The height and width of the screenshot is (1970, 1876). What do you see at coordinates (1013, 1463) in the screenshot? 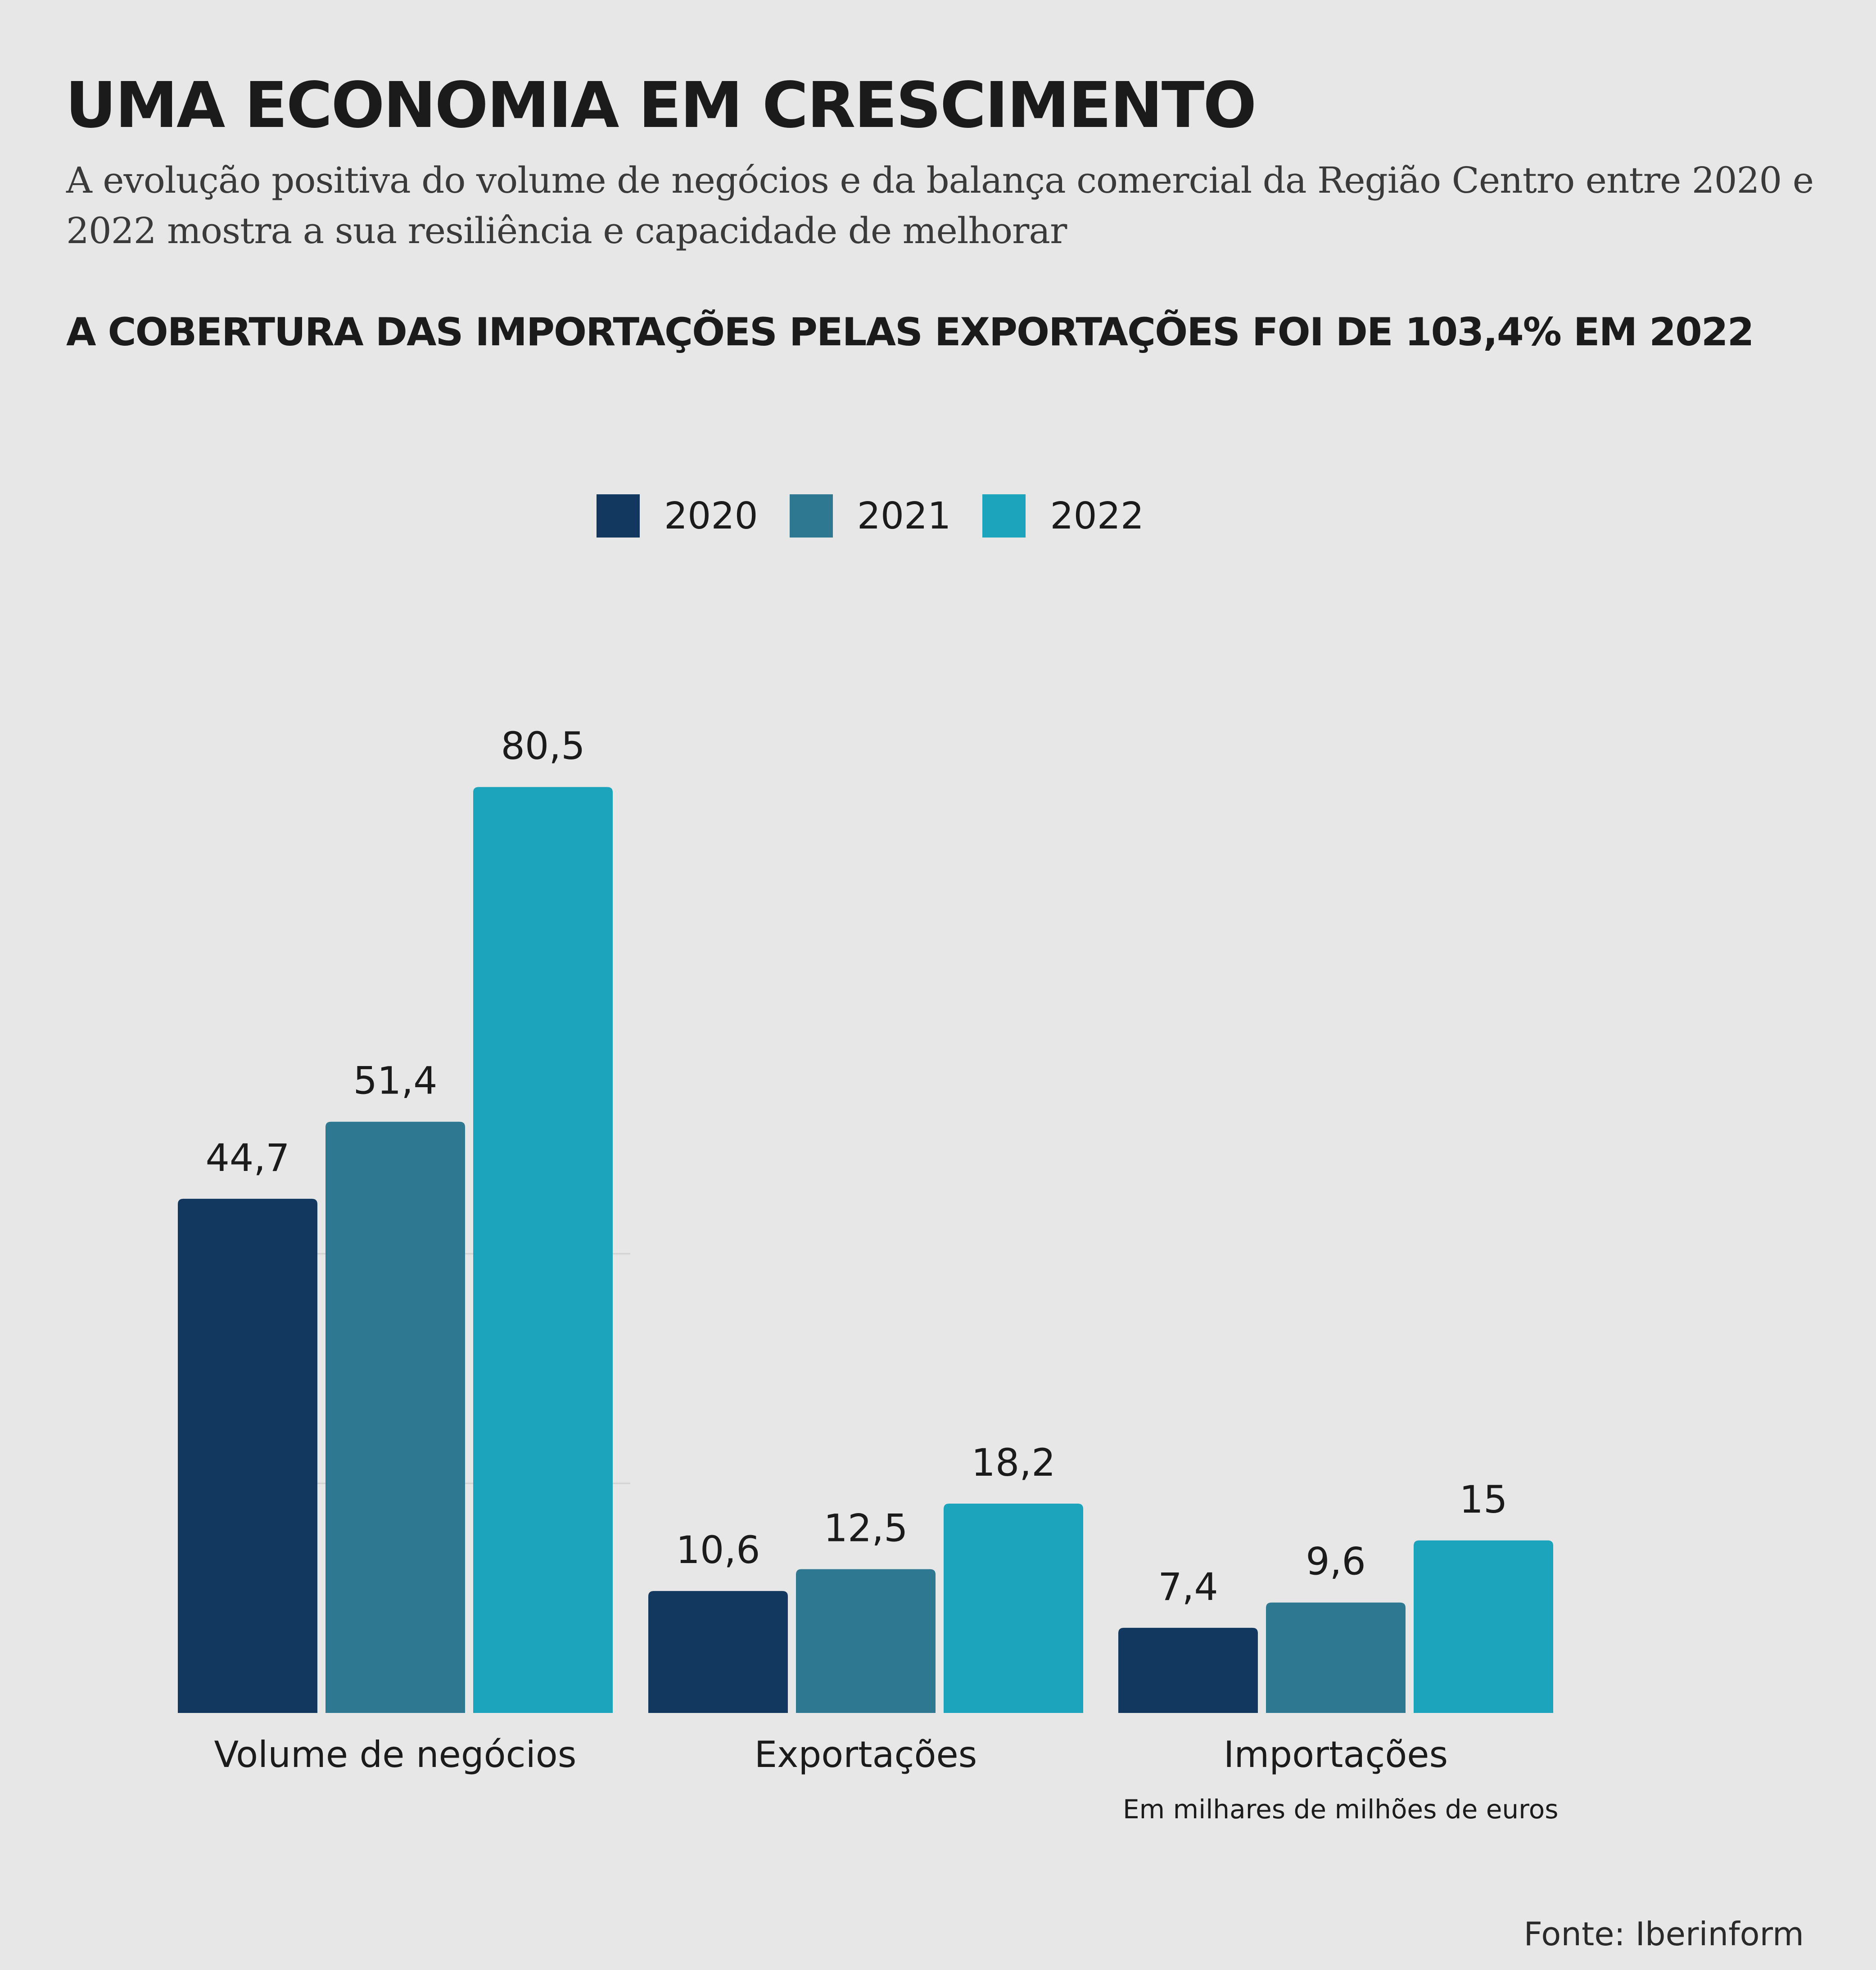
I see `data-label-2022-1: 18,2` at bounding box center [1013, 1463].